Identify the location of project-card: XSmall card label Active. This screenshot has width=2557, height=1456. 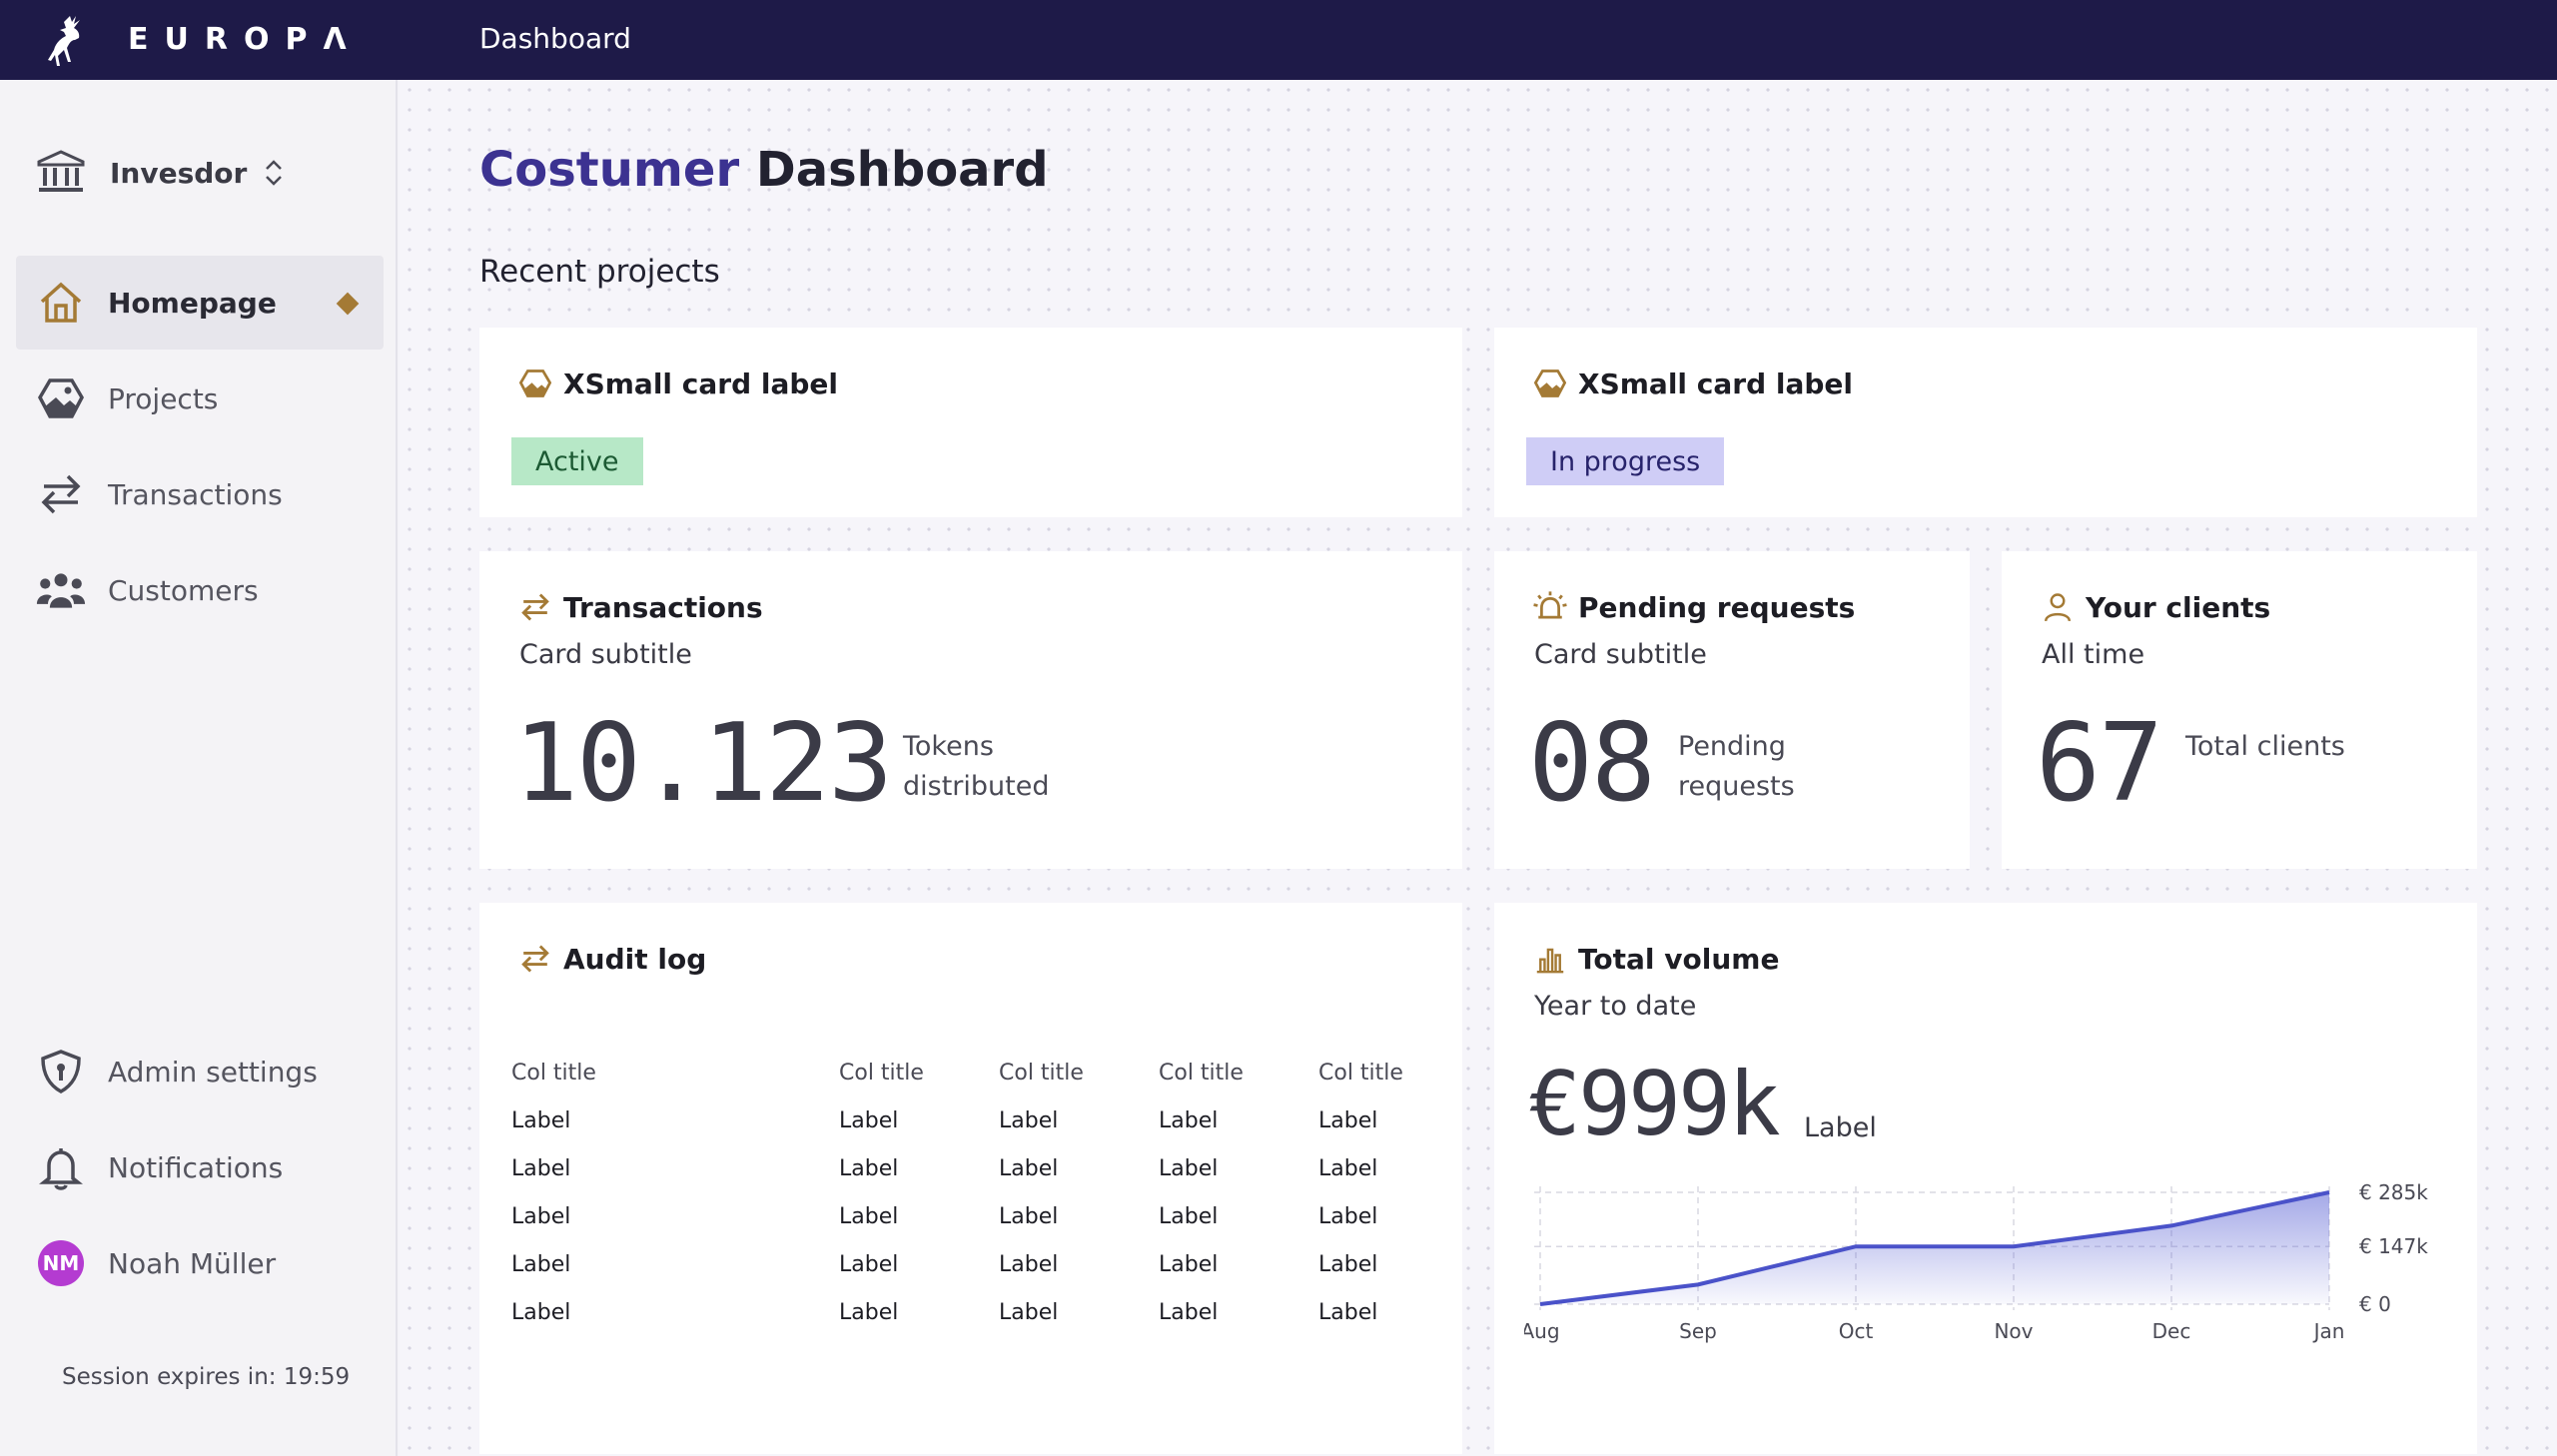
(970, 423).